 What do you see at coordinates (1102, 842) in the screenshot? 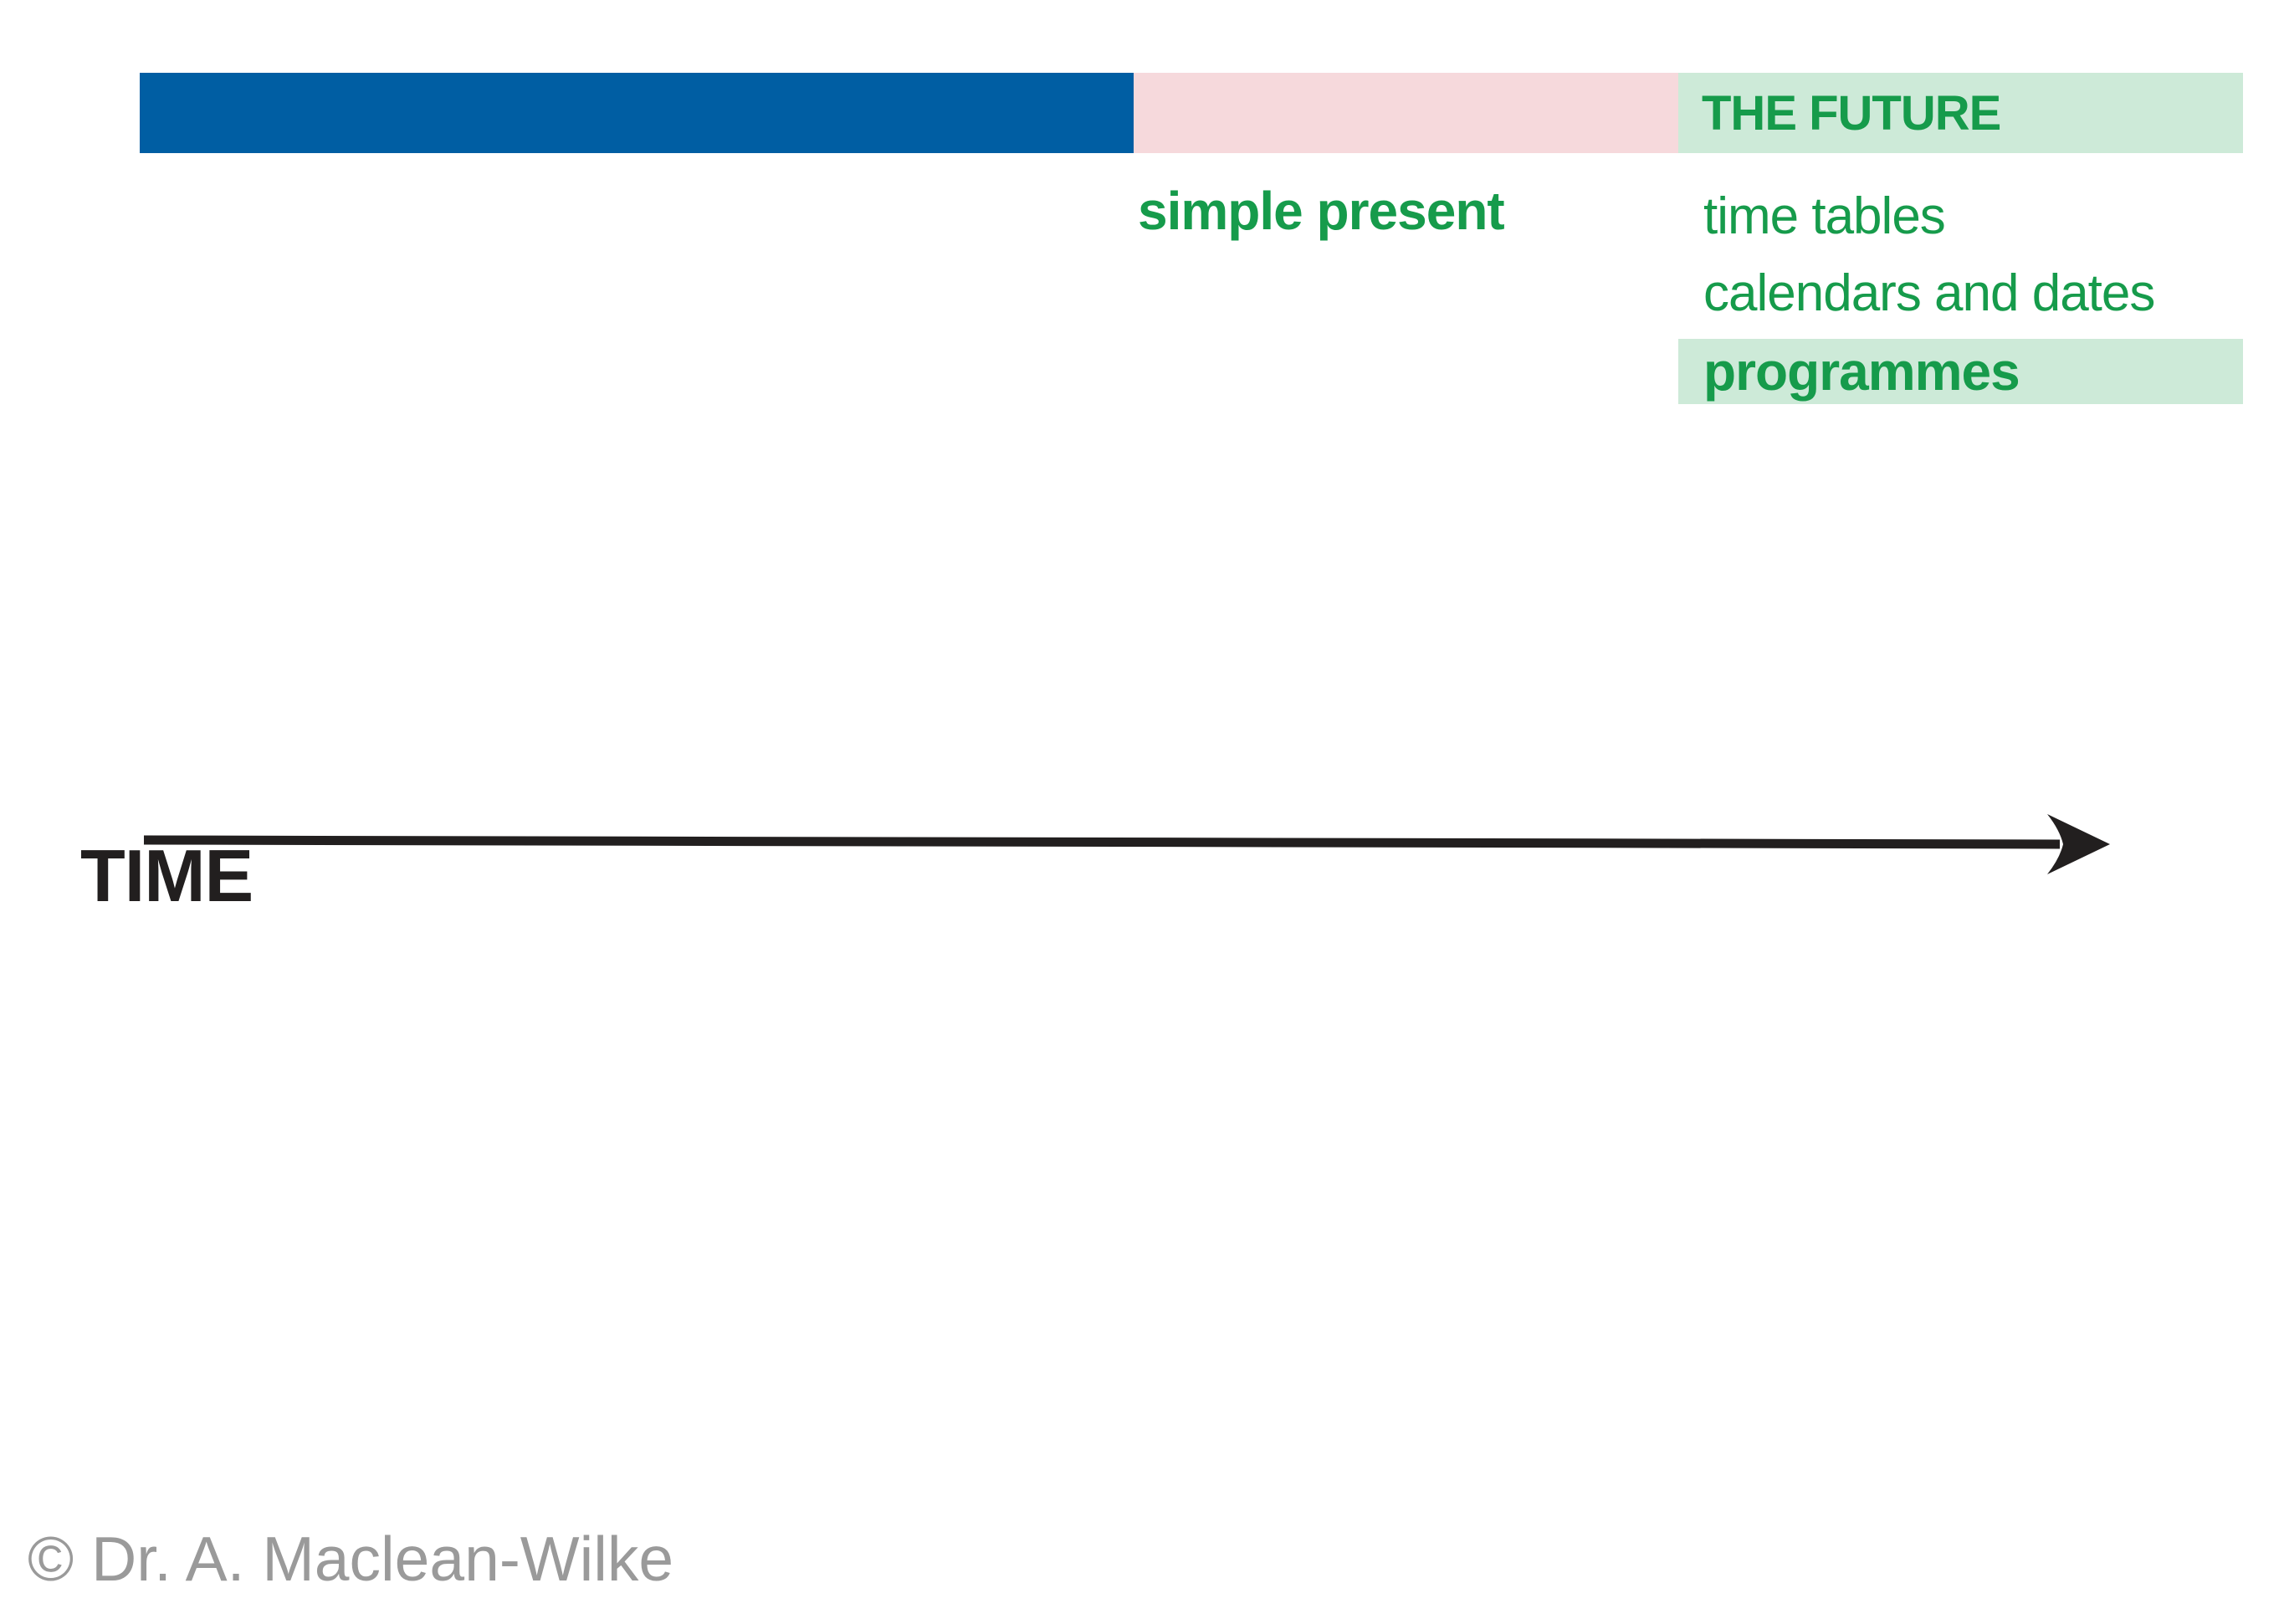
I see `time-arrow-shaft` at bounding box center [1102, 842].